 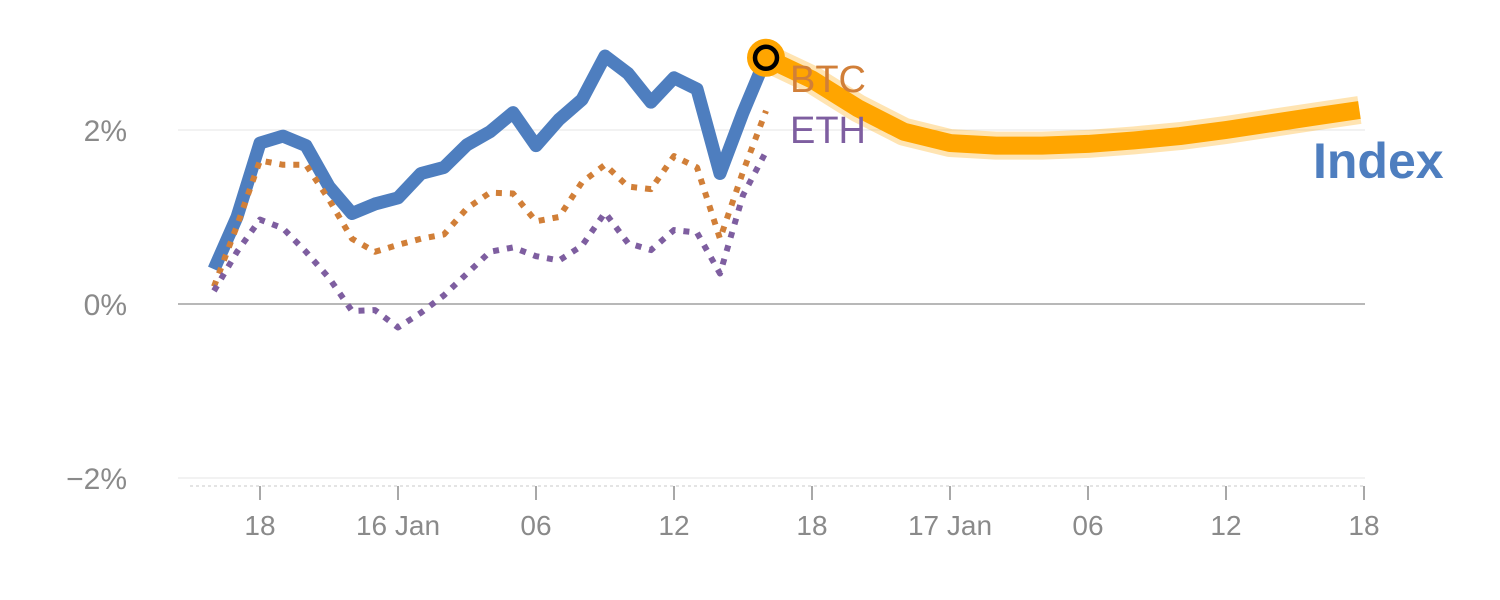 What do you see at coordinates (950, 525) in the screenshot?
I see `x-tick-label: 17 Jan` at bounding box center [950, 525].